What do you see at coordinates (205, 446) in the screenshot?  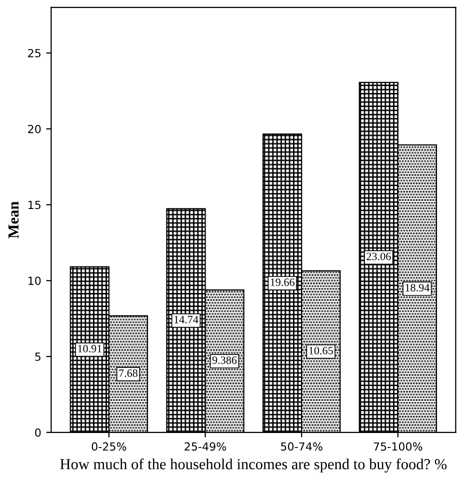 I see `x-tick-label: 25-49%` at bounding box center [205, 446].